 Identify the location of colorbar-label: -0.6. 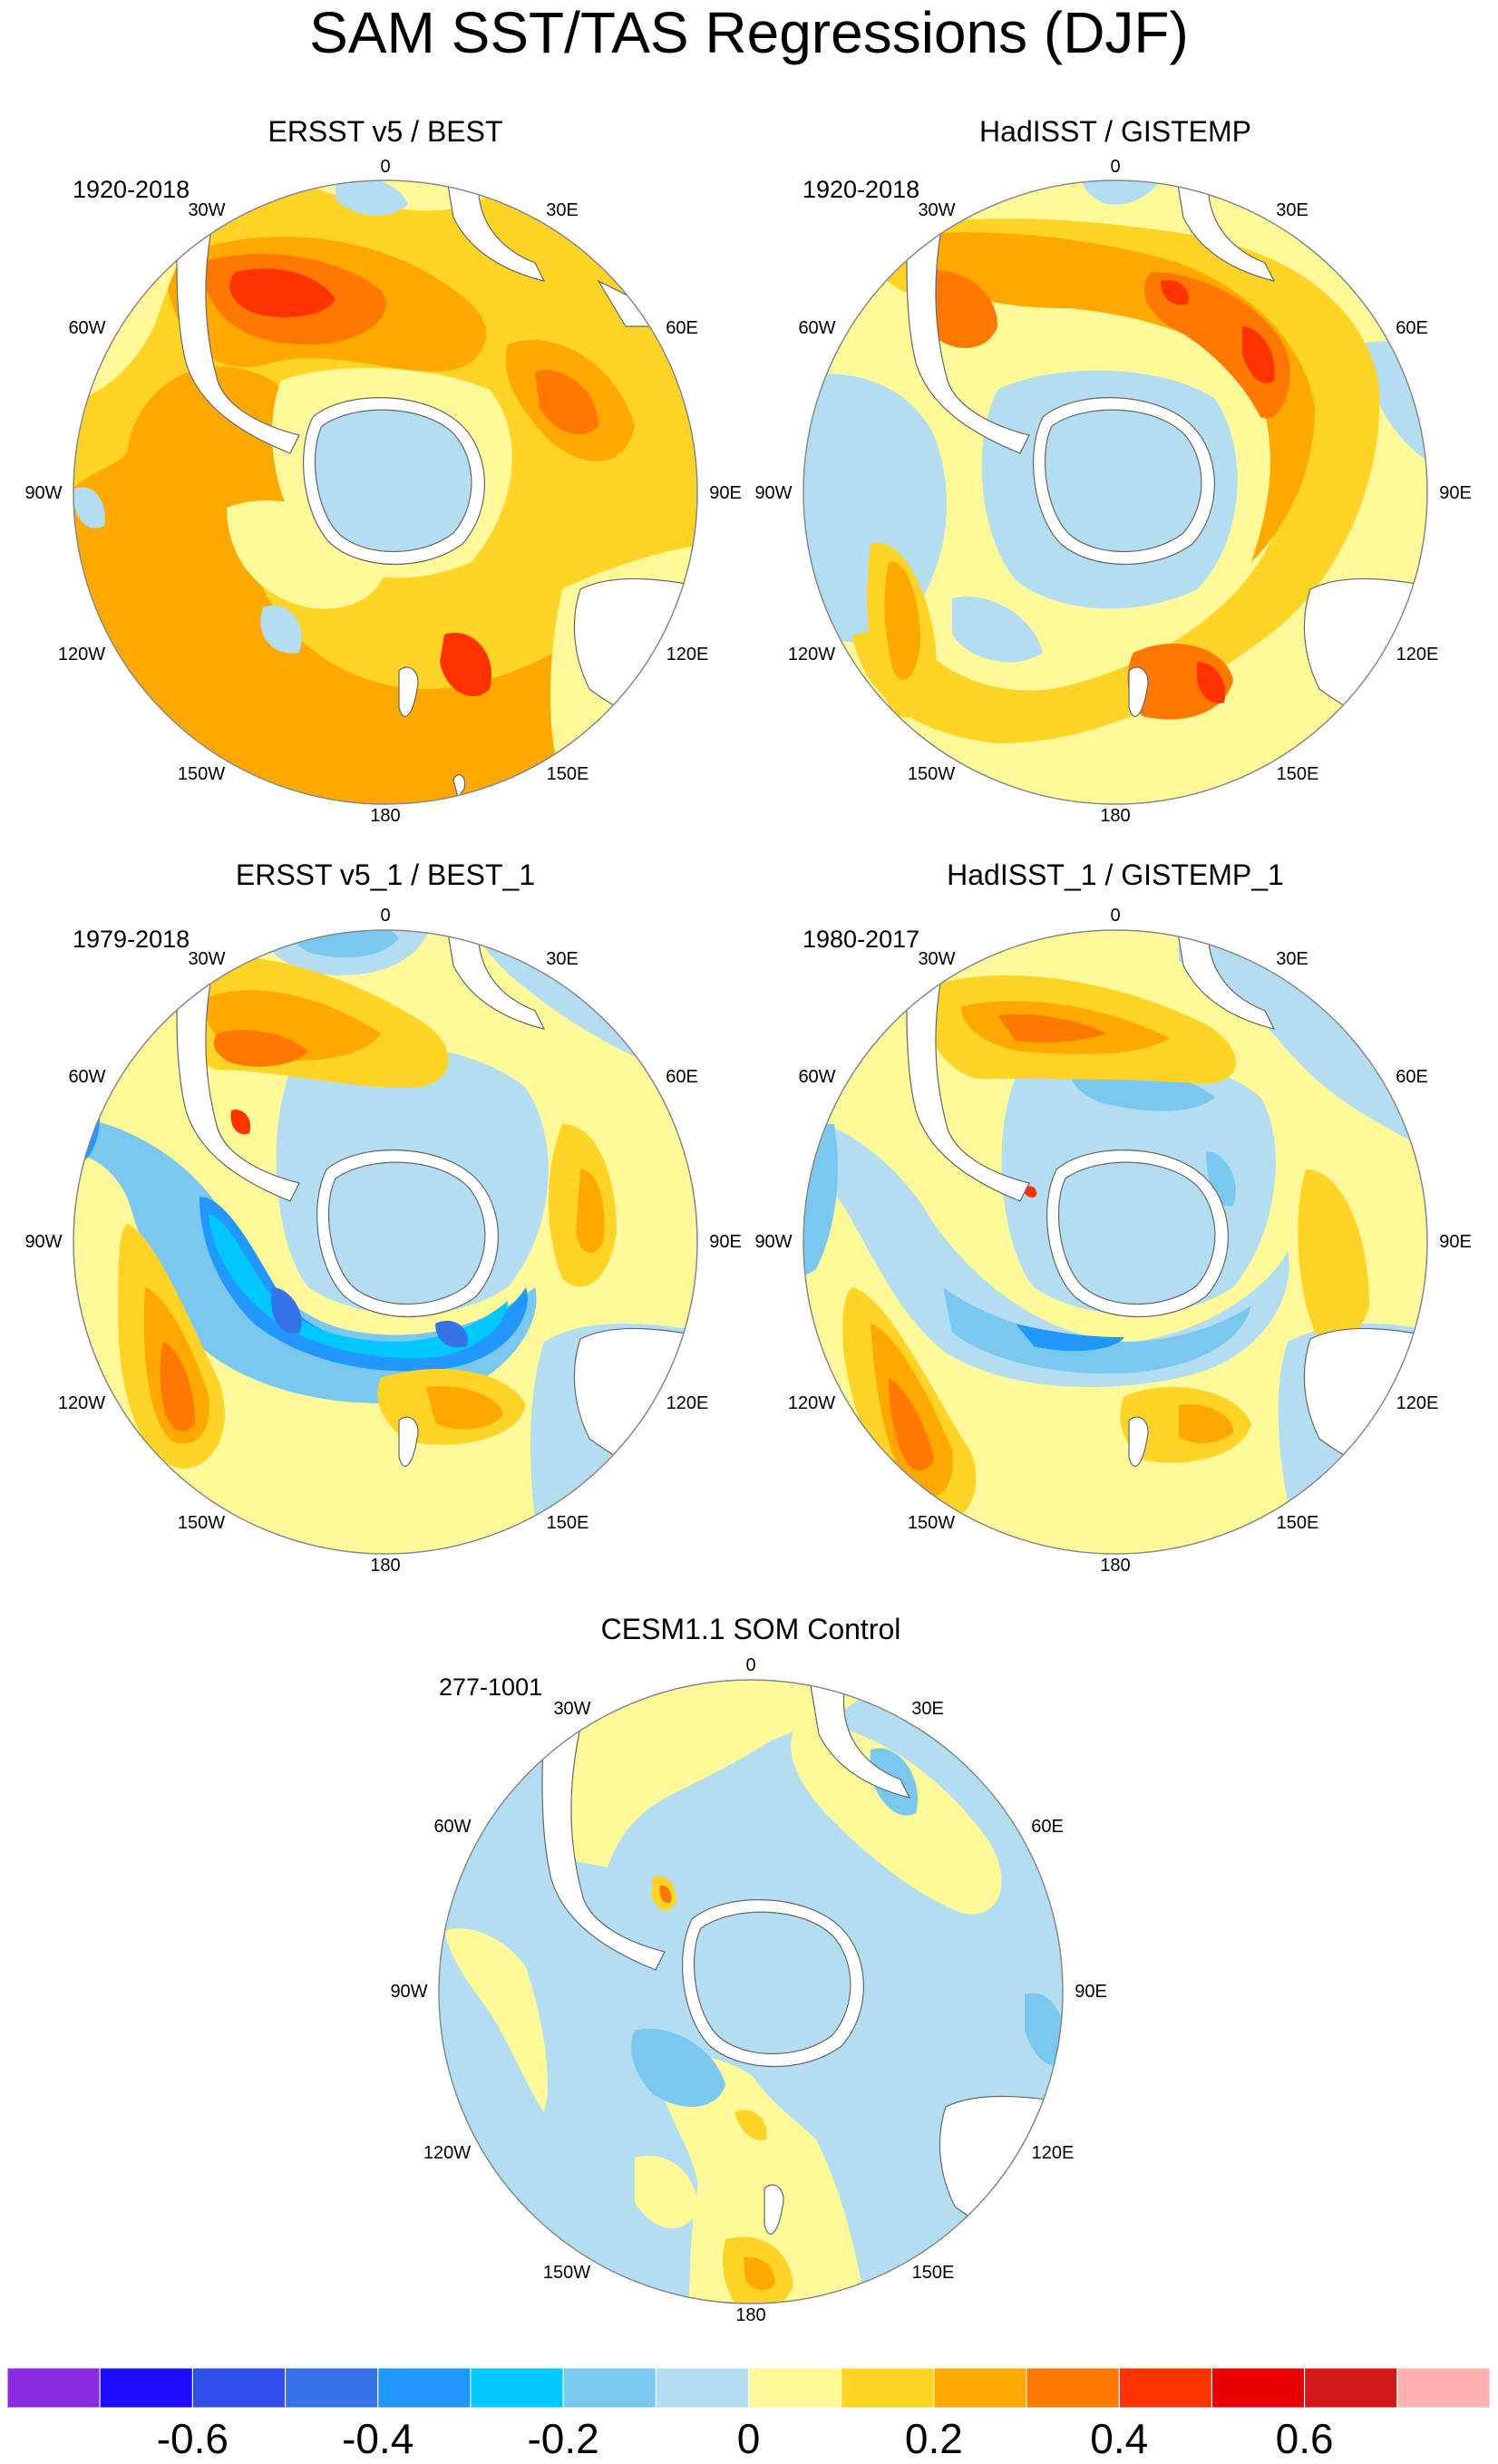
(193, 2438).